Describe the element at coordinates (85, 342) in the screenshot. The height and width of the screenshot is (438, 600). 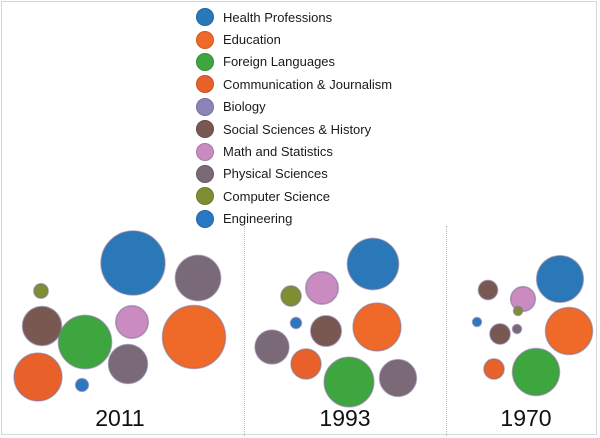
I see `bubble-2011-foreign-languages` at that location.